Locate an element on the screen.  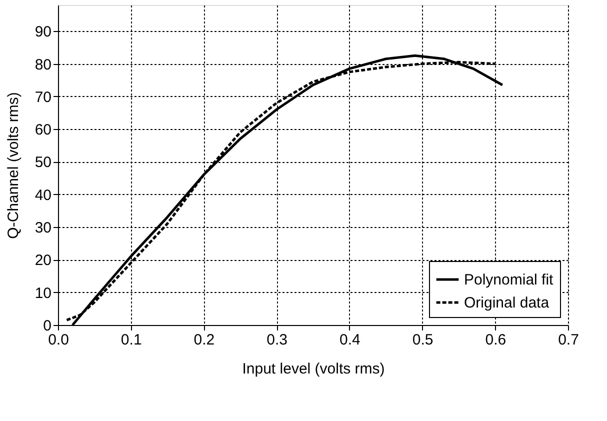
y-tick-label: 20 is located at coordinates (43, 261).